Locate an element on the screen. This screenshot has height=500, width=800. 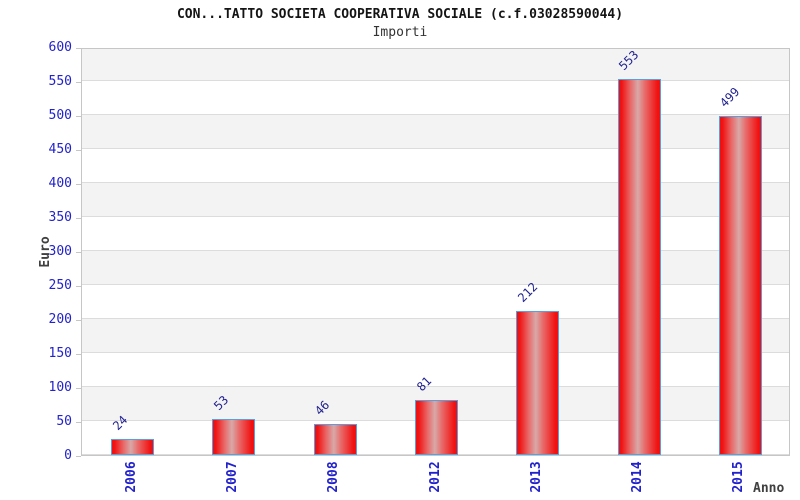
x-tick-label: 2014 is located at coordinates (637, 477).